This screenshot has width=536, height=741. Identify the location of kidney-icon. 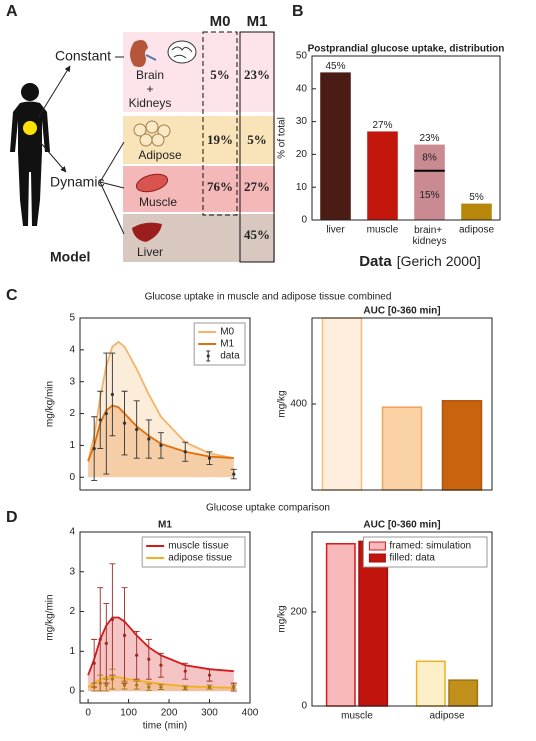
(139, 53).